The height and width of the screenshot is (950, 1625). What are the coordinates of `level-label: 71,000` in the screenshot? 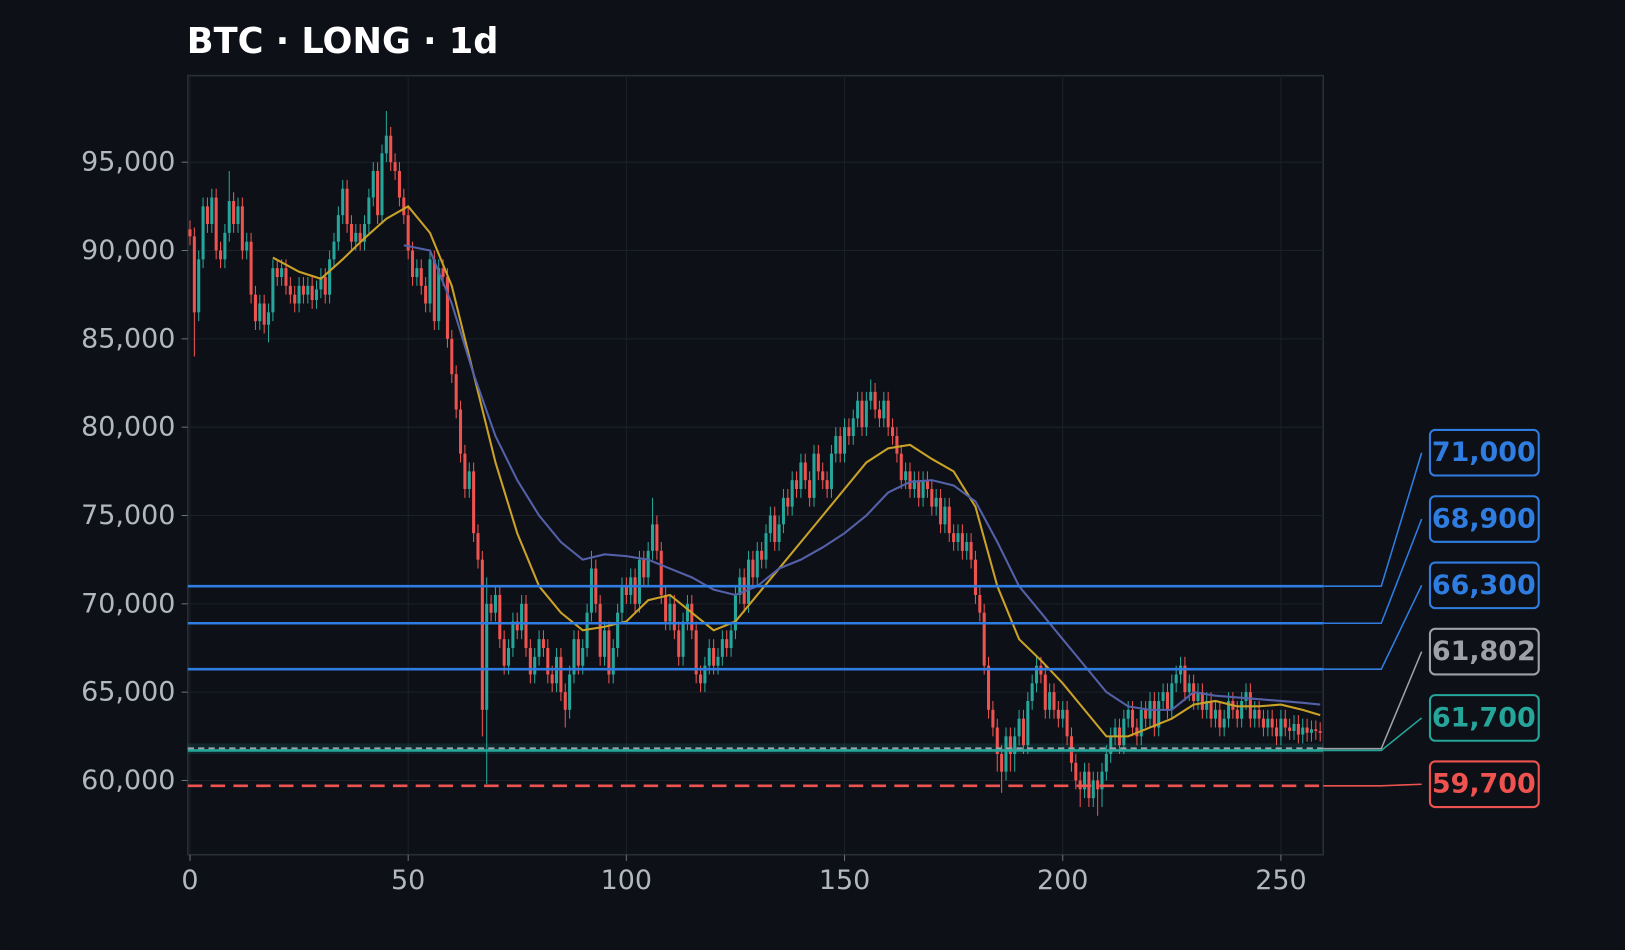 It's located at (1484, 452).